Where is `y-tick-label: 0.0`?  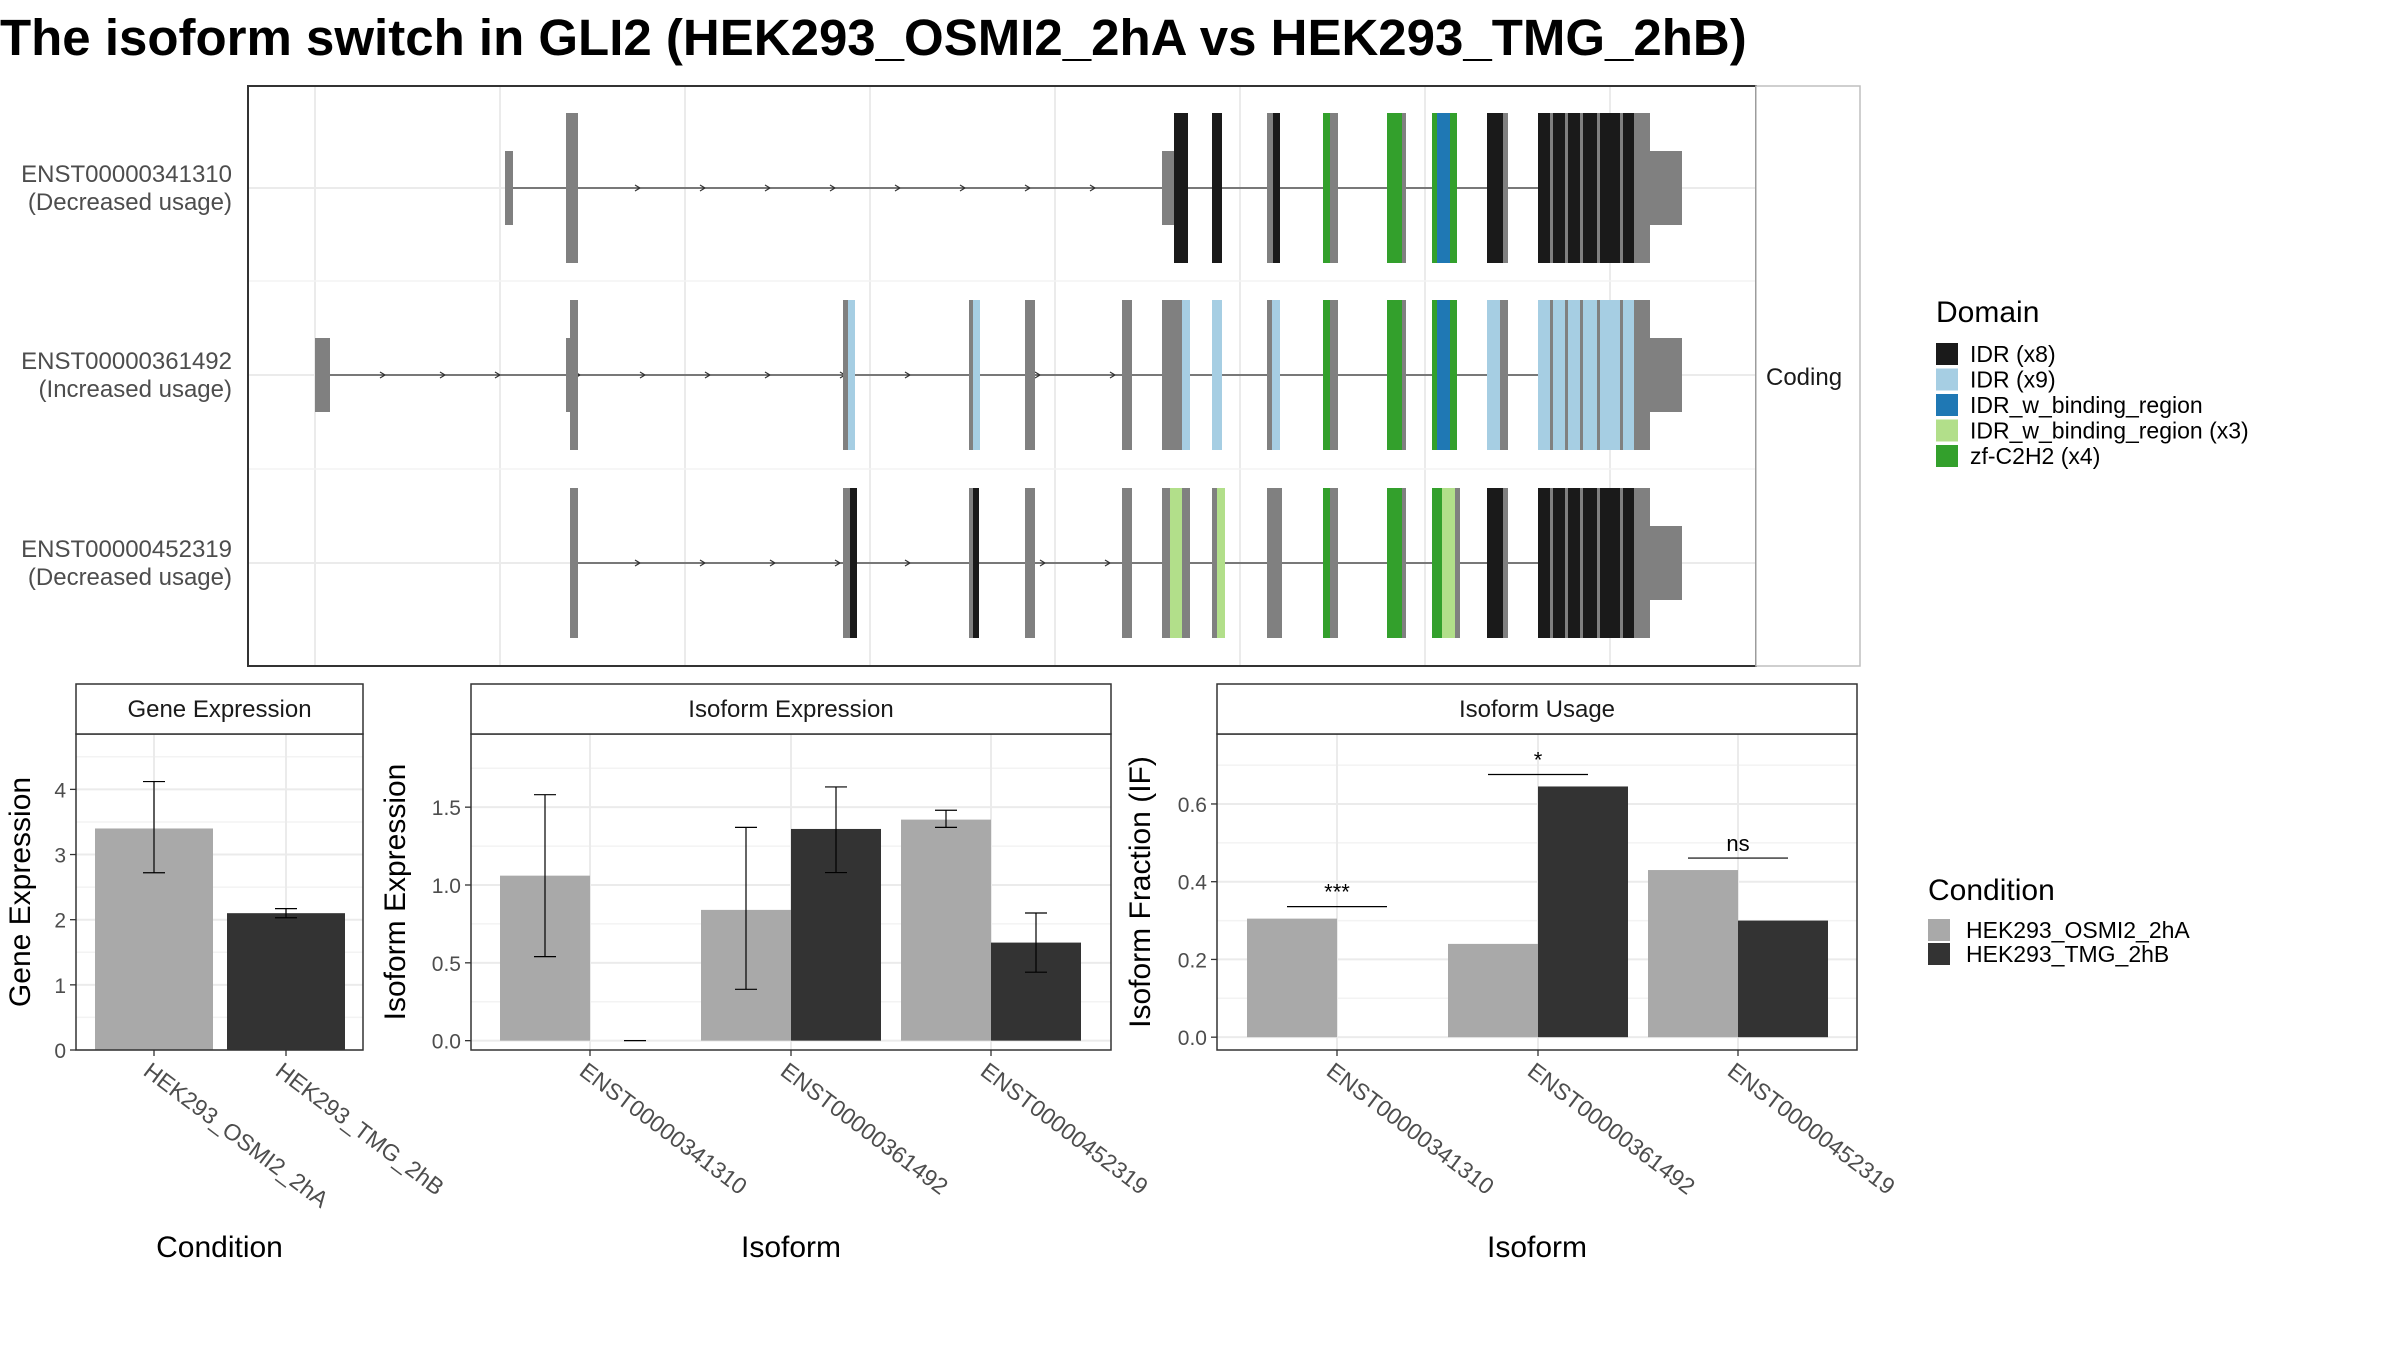 y-tick-label: 0.0 is located at coordinates (446, 1042).